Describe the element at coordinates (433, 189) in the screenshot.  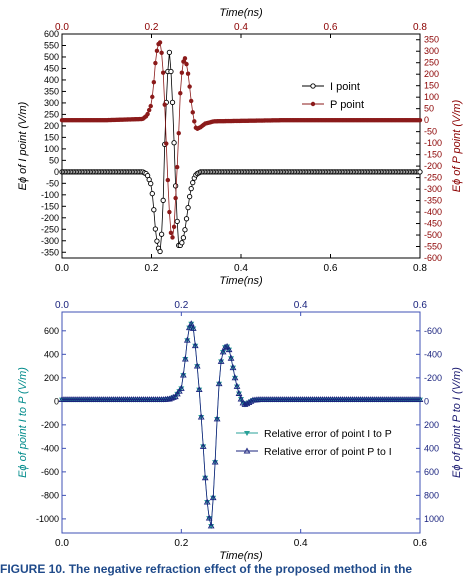
I see `y-tick-label-right: -300` at that location.